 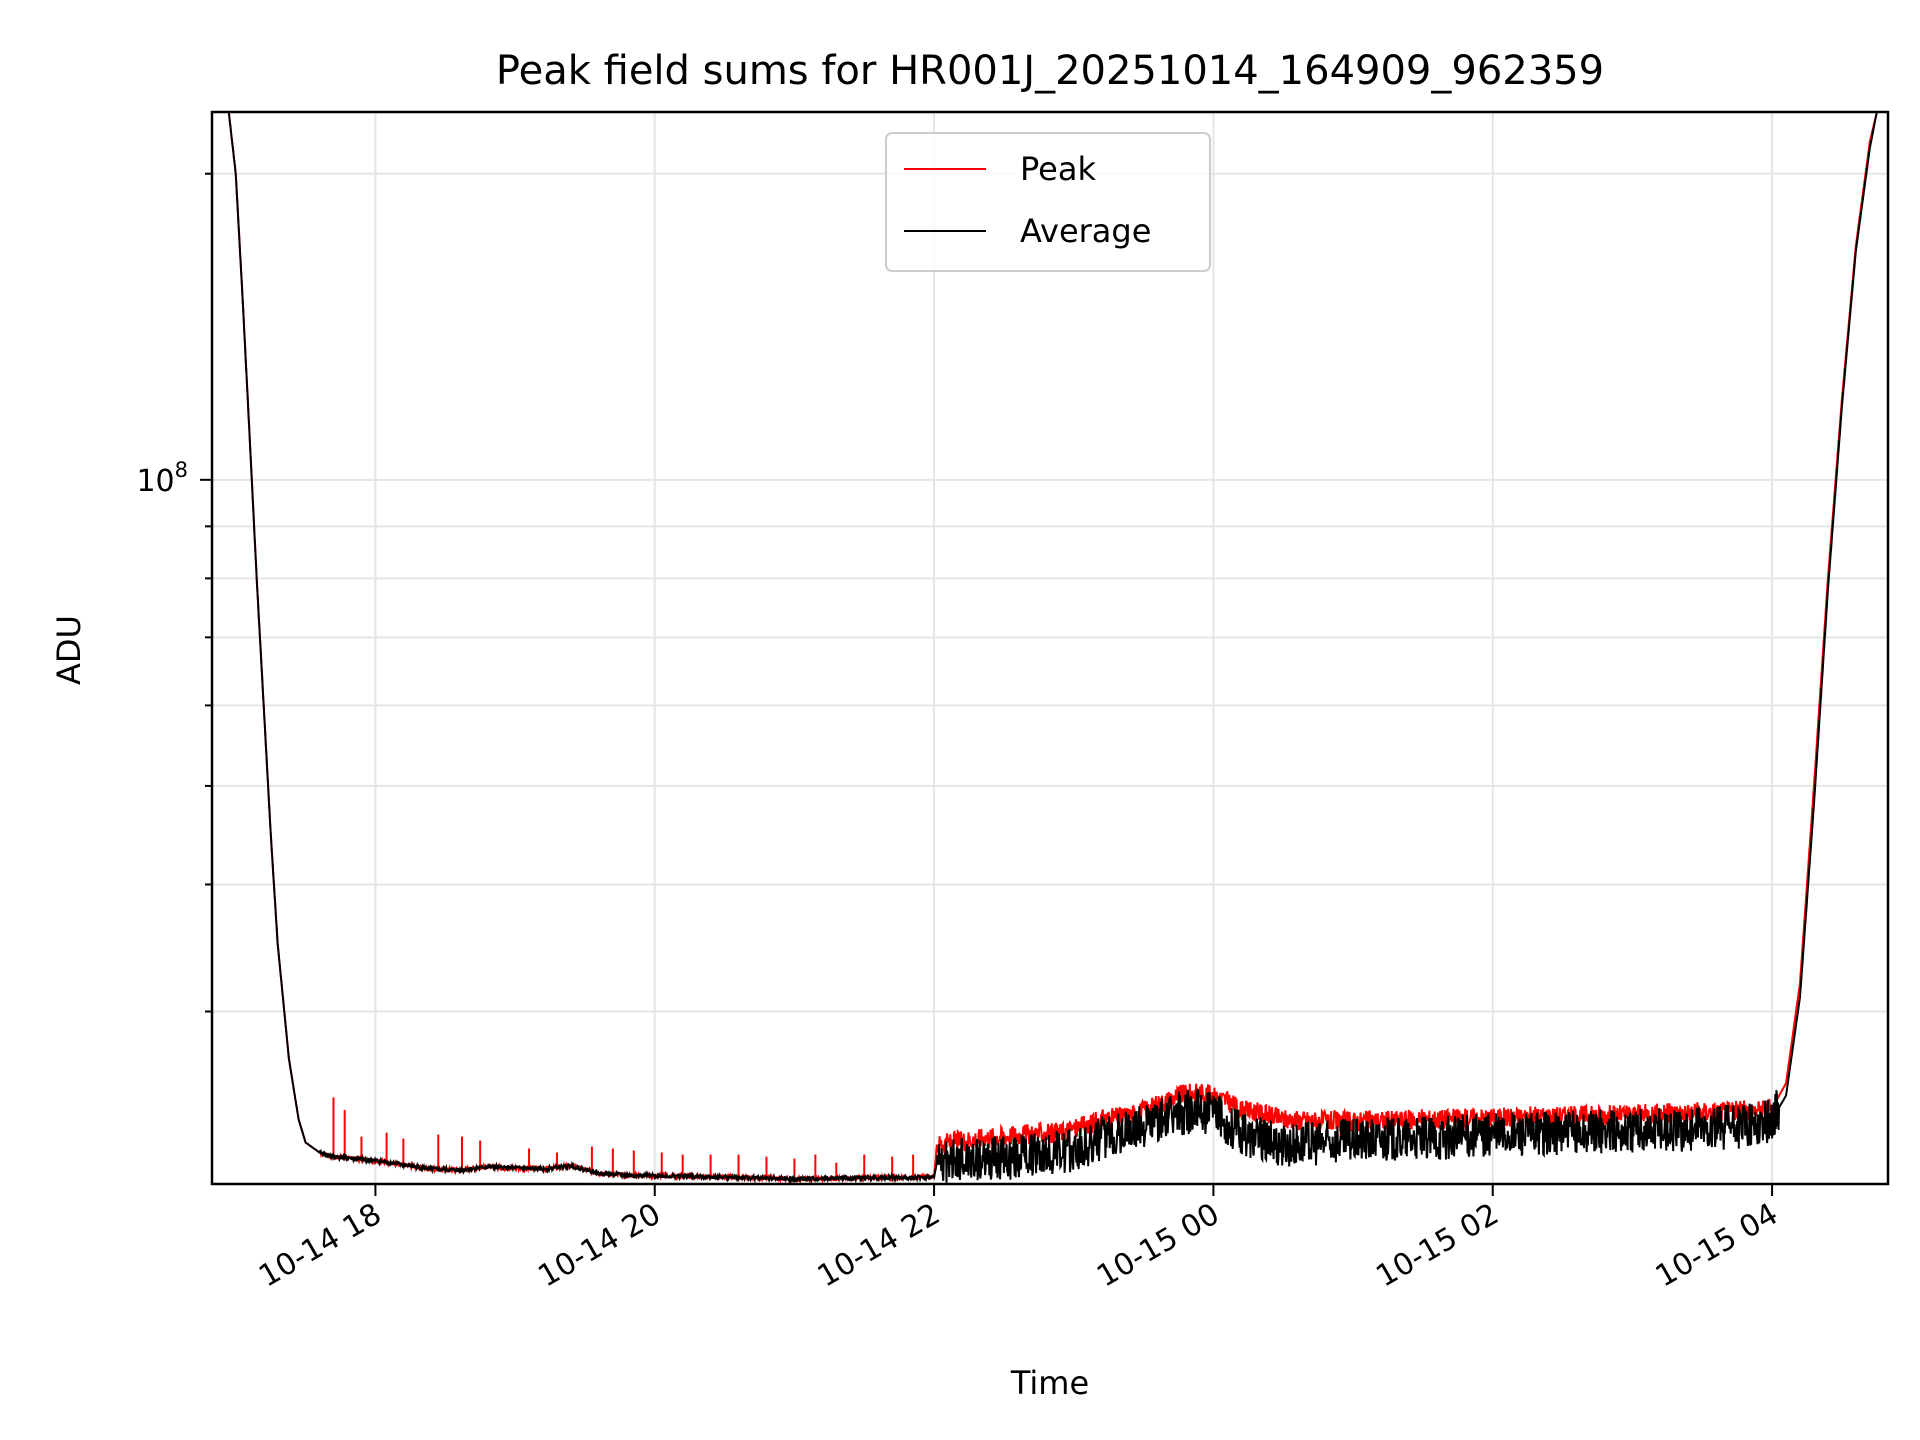 I want to click on y-tick-label-base: 10, so click(x=155, y=481).